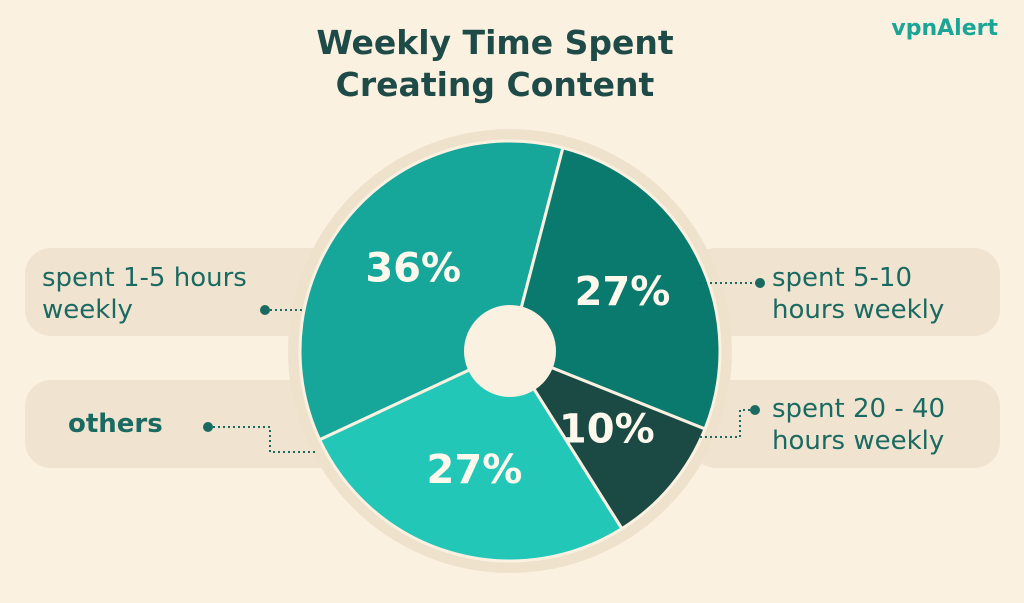 The height and width of the screenshot is (603, 1024). I want to click on chart-title: Weekly Time Spent Creating Content, so click(495, 63).